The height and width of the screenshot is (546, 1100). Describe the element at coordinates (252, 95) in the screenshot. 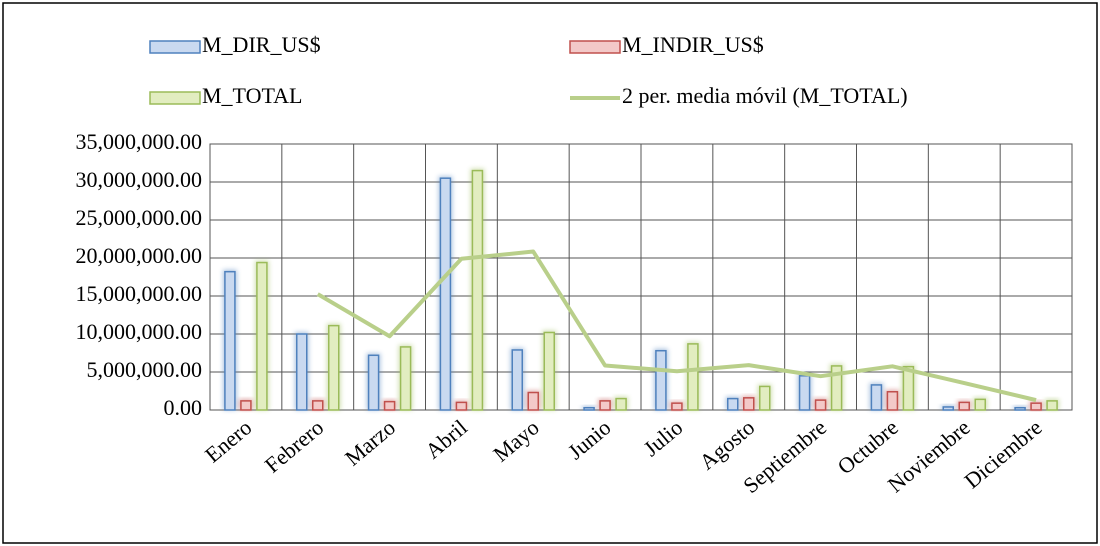

I see `legend-label: M_TOTAL` at that location.